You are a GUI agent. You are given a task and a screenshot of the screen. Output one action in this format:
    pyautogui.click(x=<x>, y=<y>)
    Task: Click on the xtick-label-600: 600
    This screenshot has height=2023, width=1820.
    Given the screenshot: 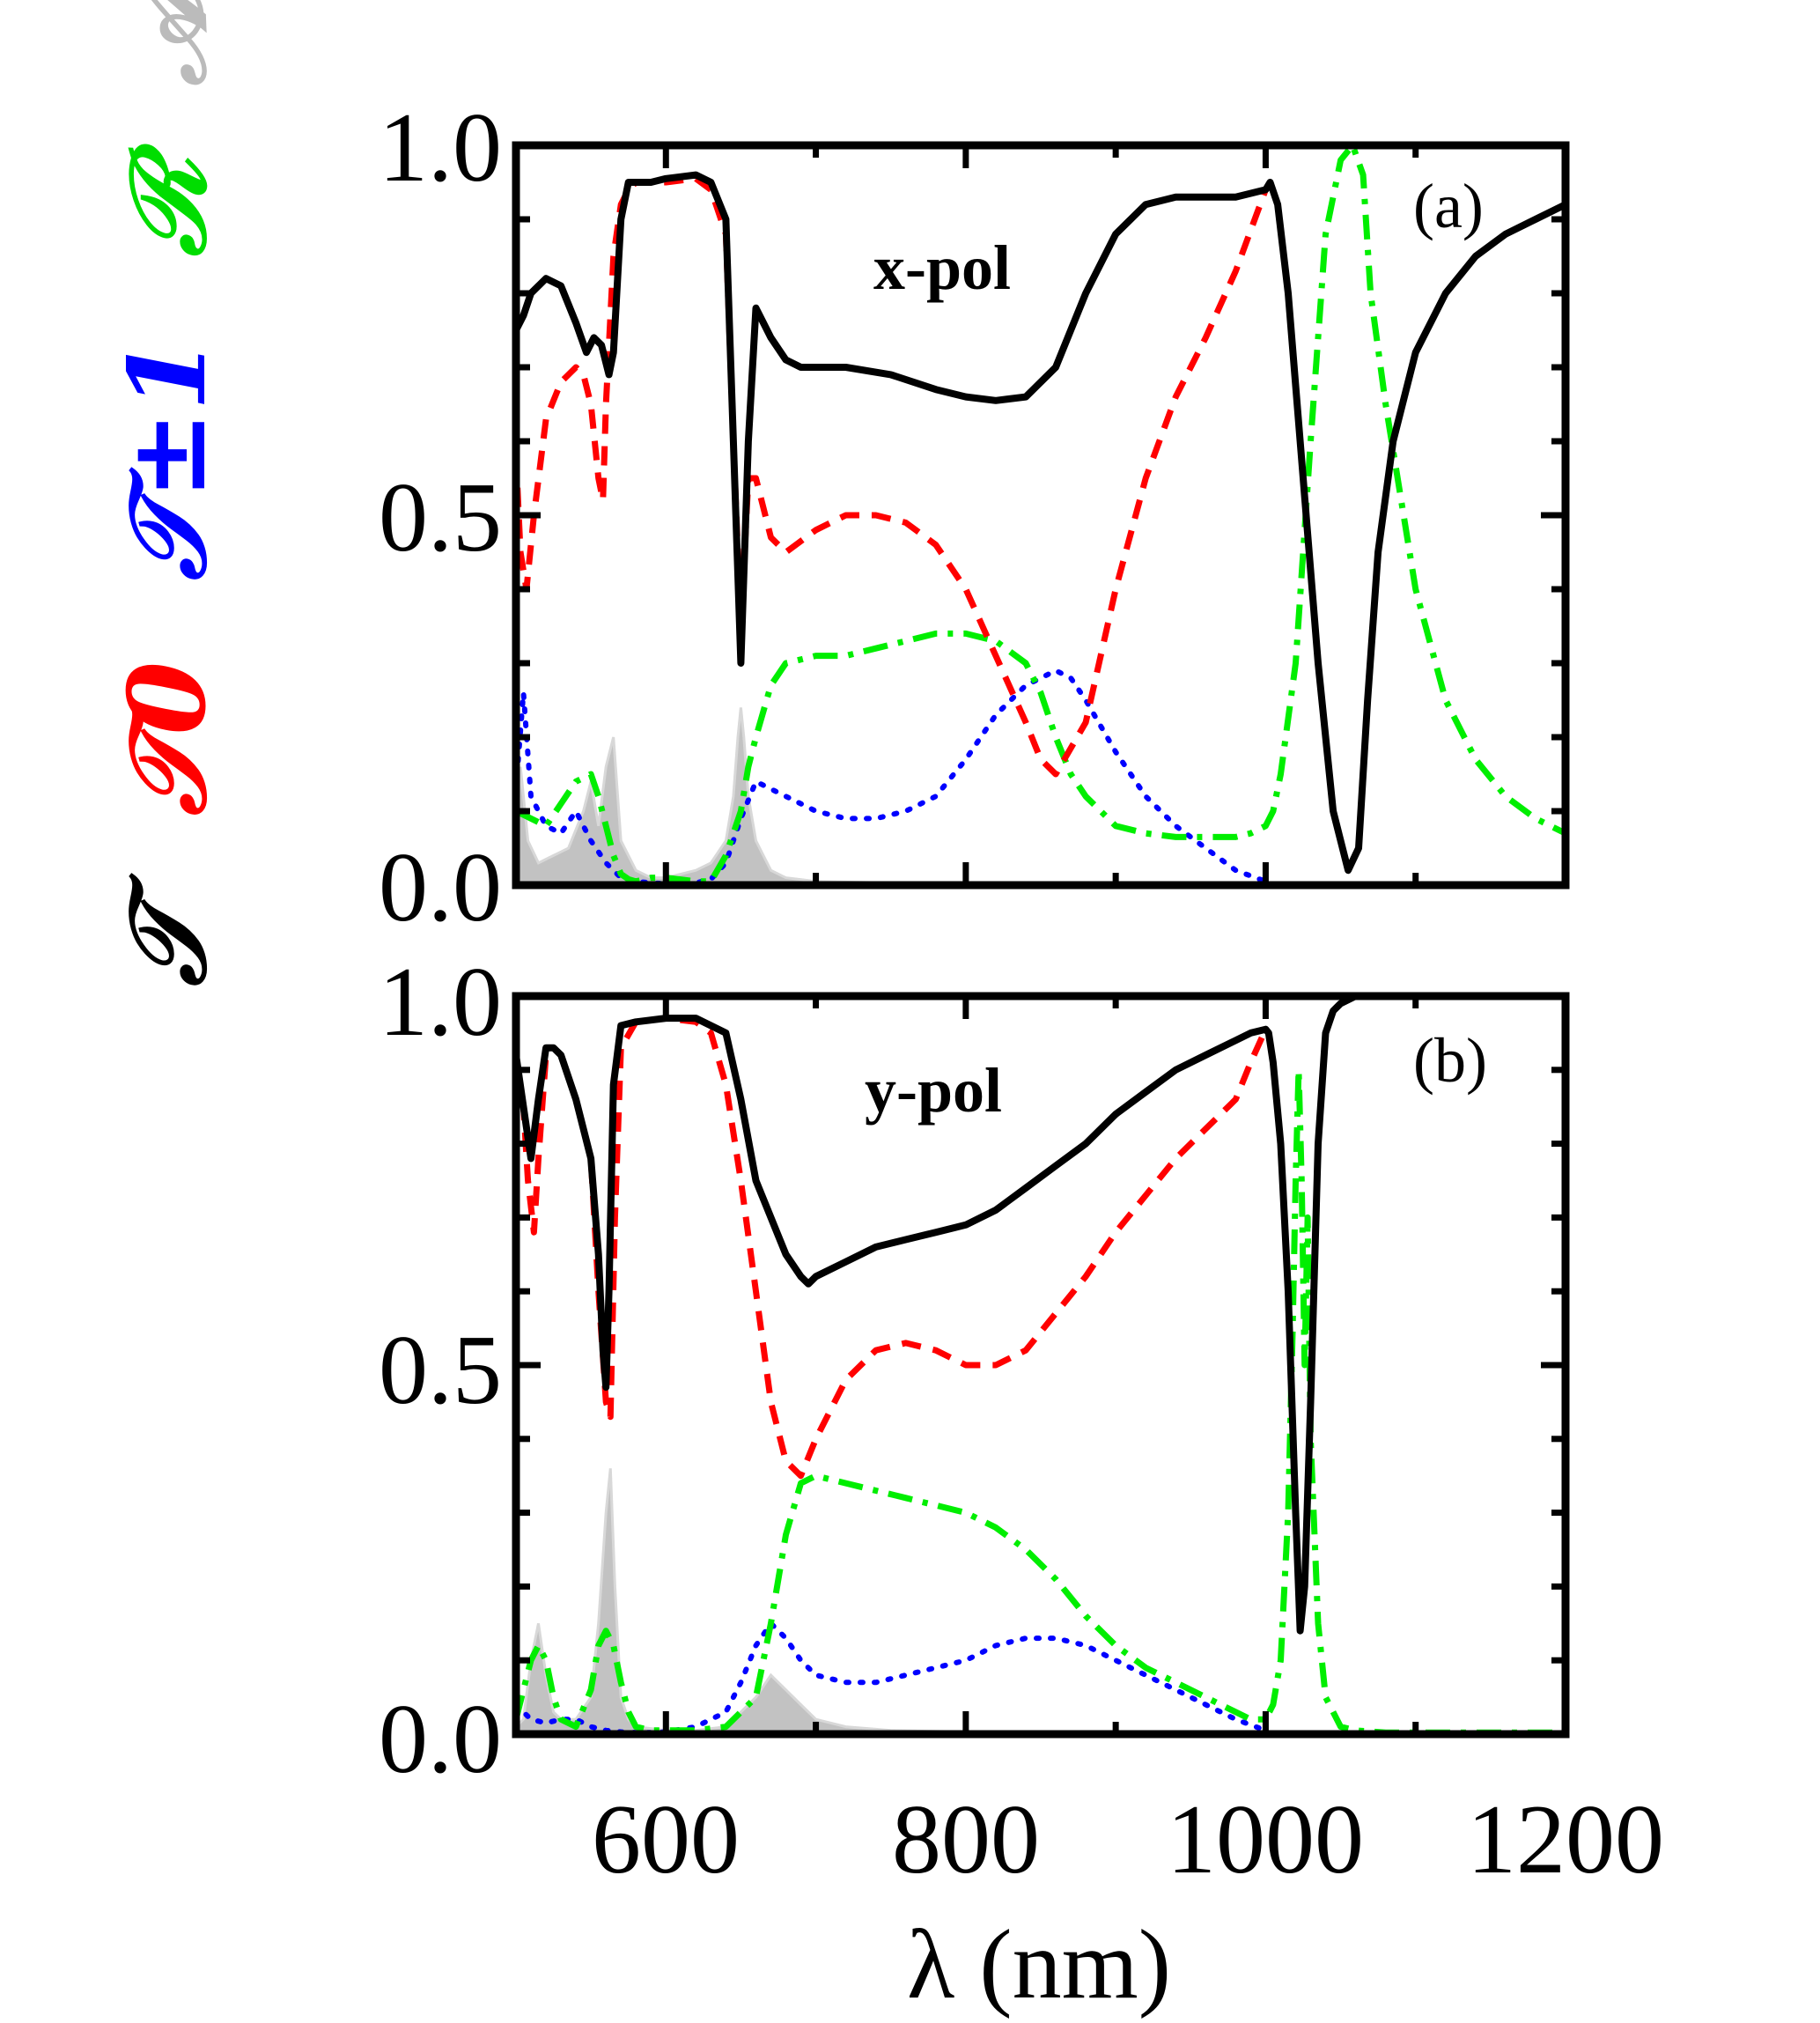 What is the action you would take?
    pyautogui.click(x=666, y=1839)
    